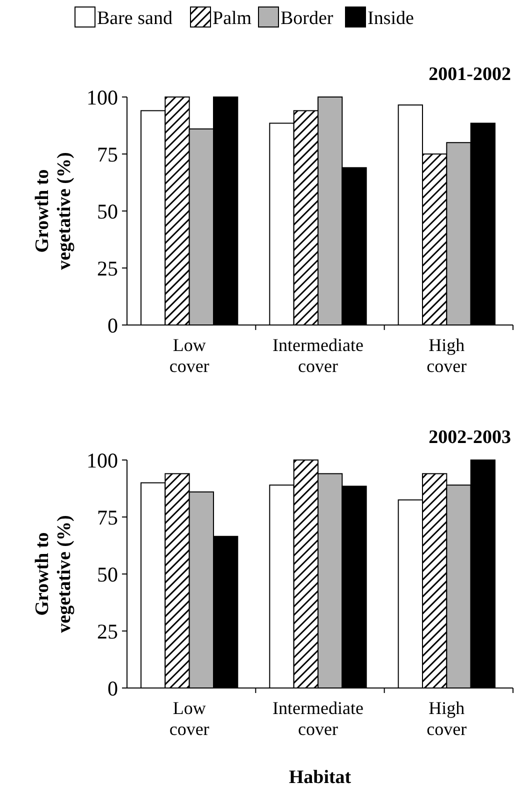  Describe the element at coordinates (391, 18) in the screenshot. I see `legend-label: Inside` at that location.